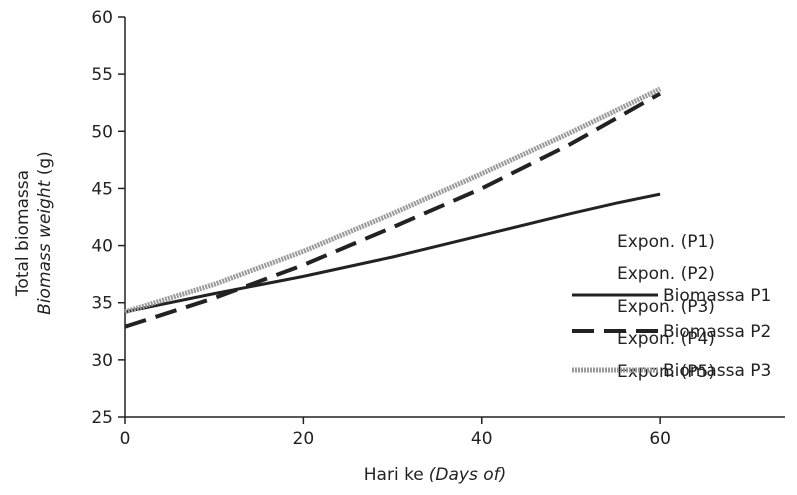  I want to click on y-tick-label: 50, so click(102, 132).